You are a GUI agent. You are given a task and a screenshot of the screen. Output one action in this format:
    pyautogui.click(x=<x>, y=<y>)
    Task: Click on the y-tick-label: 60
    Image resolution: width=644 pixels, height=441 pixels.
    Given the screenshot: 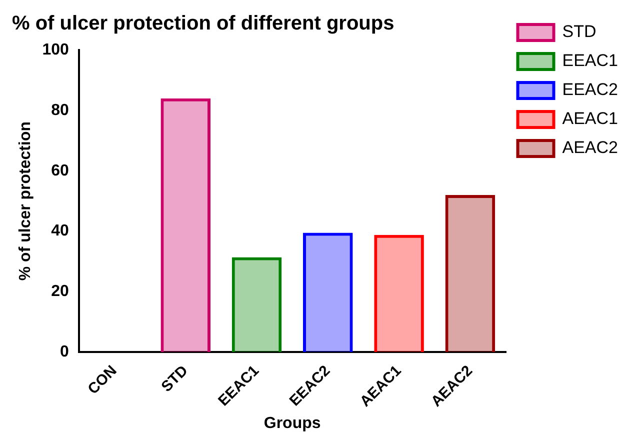 What is the action you would take?
    pyautogui.click(x=60, y=171)
    